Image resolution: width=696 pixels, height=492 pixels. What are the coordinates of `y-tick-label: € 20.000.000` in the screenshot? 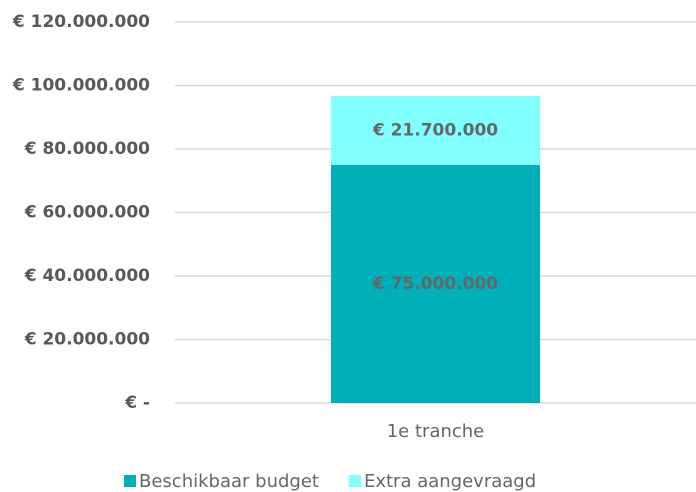 It's located at (87, 340).